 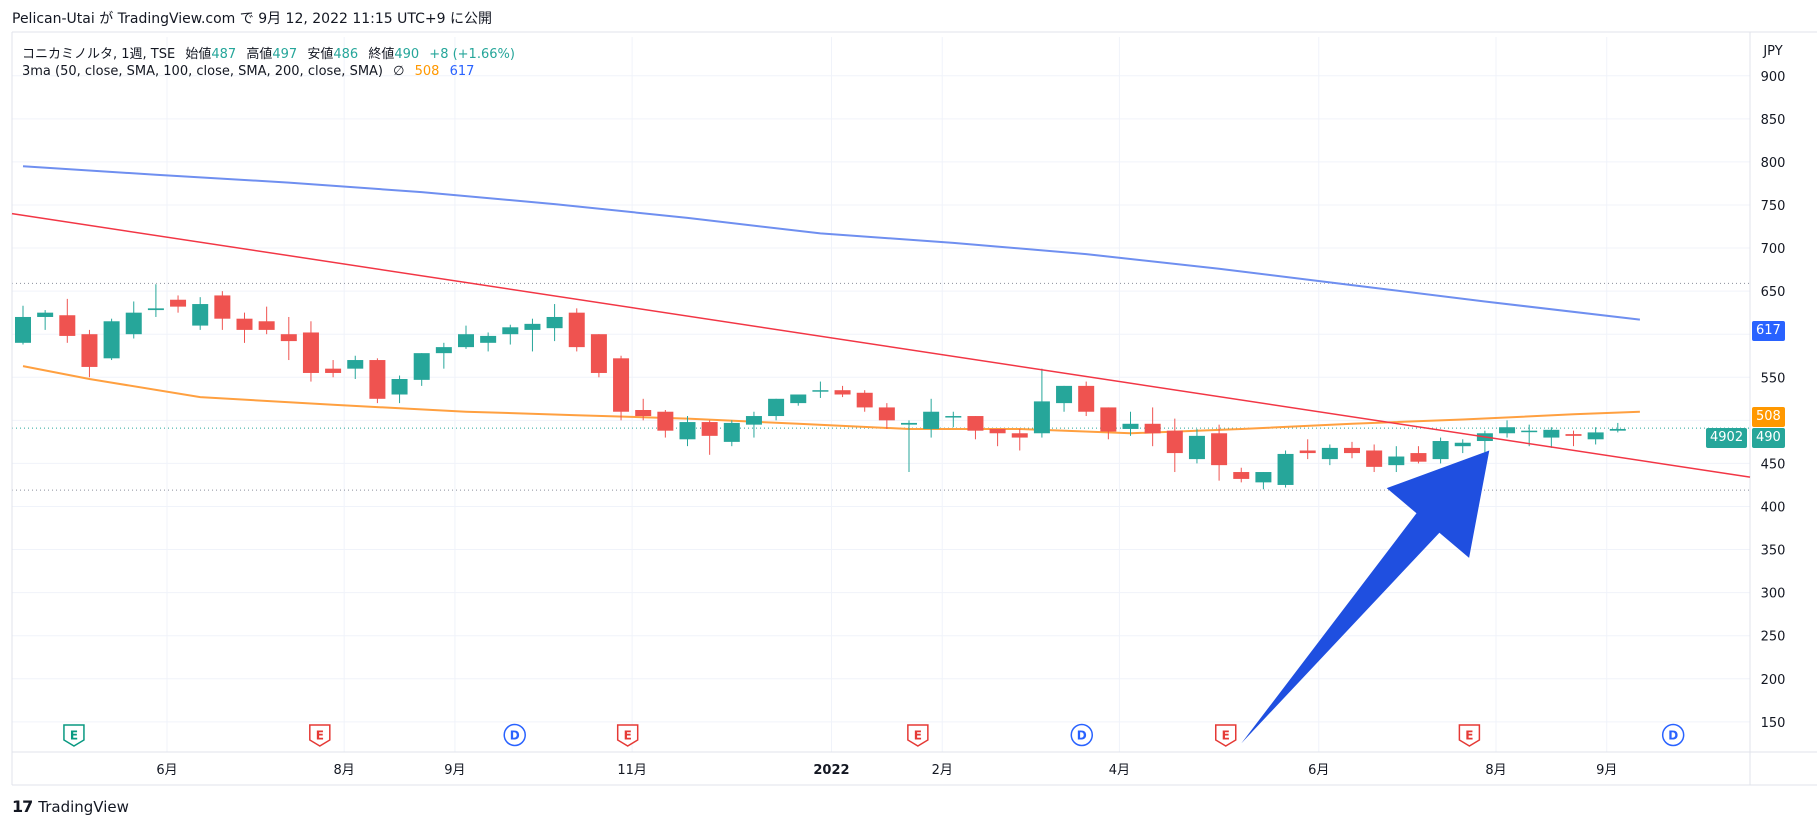 What do you see at coordinates (886, 770) in the screenshot?
I see `time-axis: 6月 8月 9月 11月 2022 2月 4月 6月 8月 9月` at bounding box center [886, 770].